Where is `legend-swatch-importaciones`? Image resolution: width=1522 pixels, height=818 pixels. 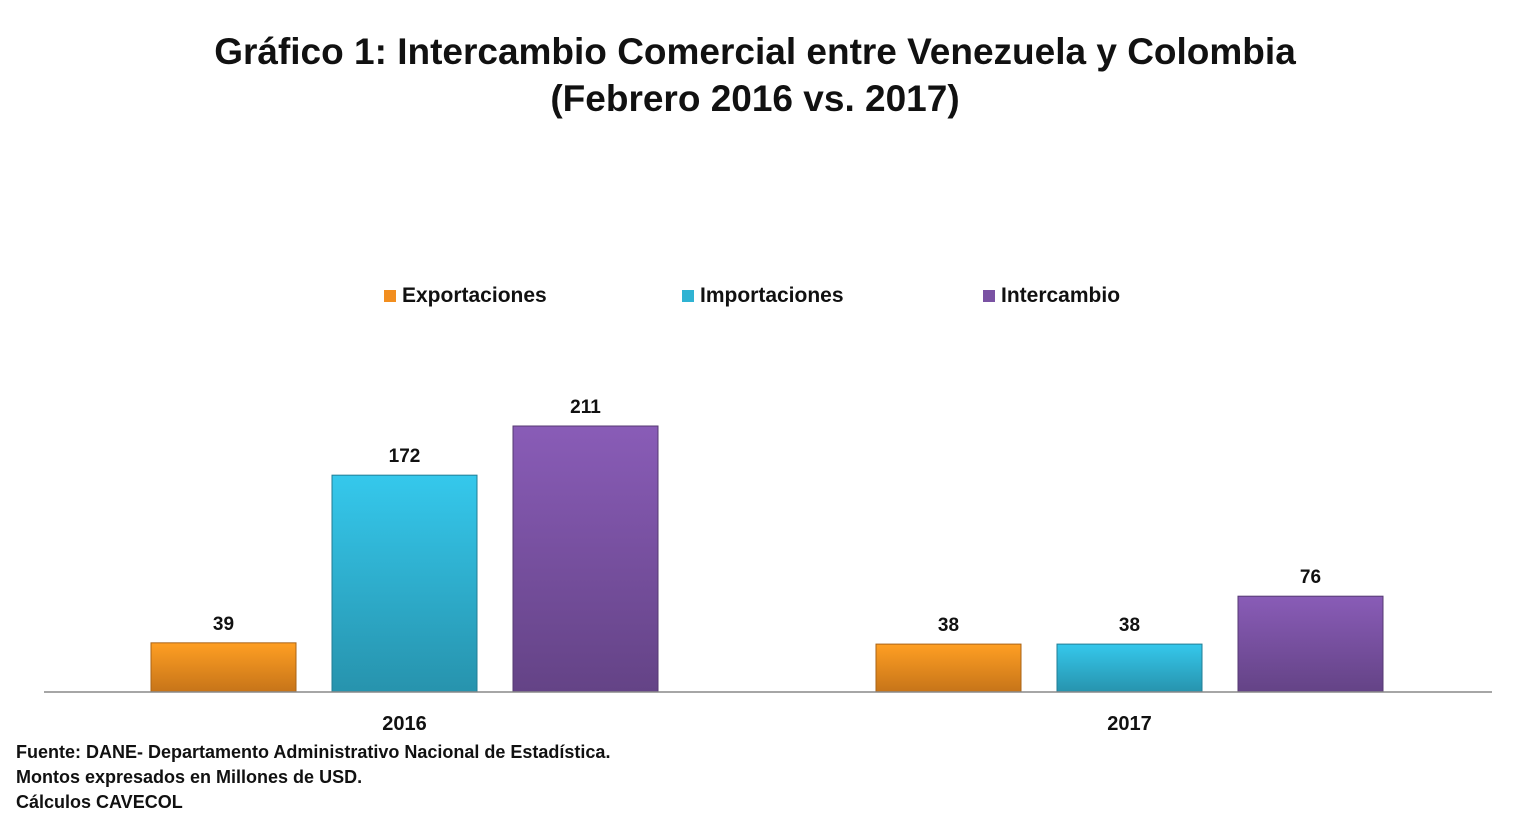
legend-swatch-importaciones is located at coordinates (688, 296).